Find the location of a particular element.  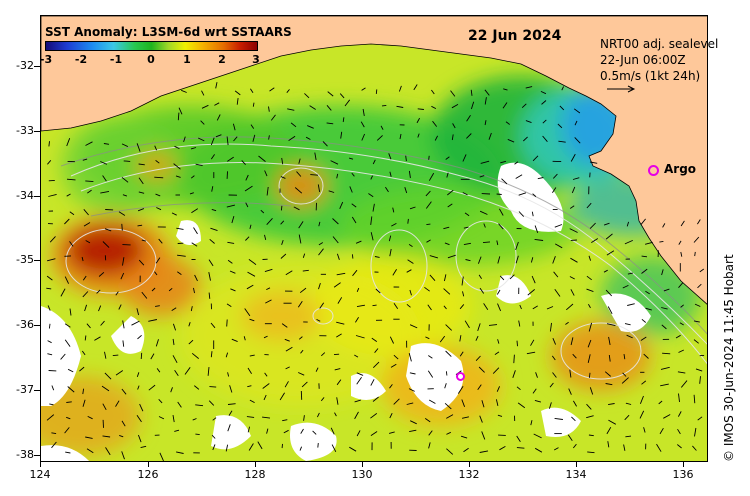

argo-float-marker is located at coordinates (460, 376).